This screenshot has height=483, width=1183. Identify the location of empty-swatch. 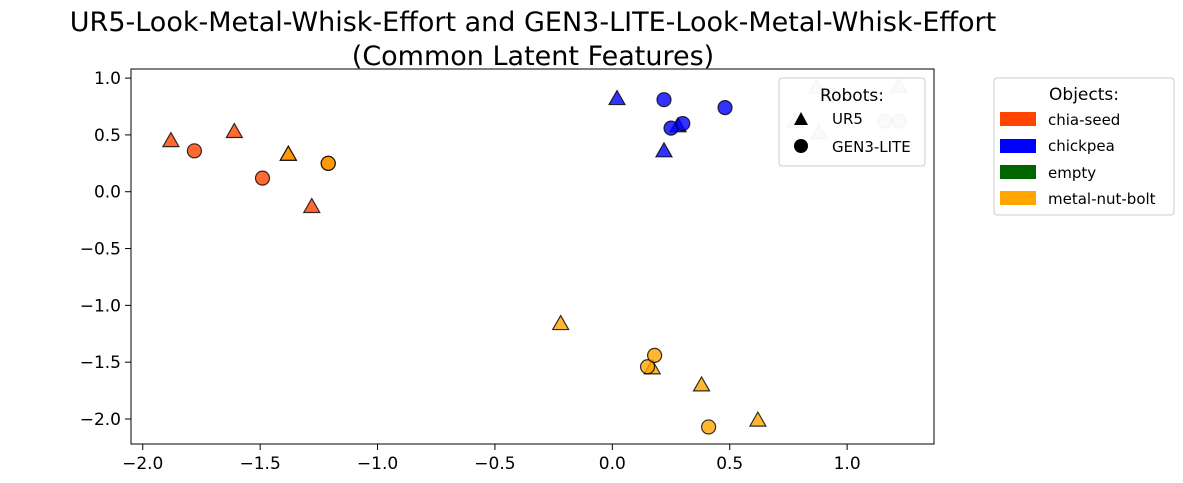
(1018, 172).